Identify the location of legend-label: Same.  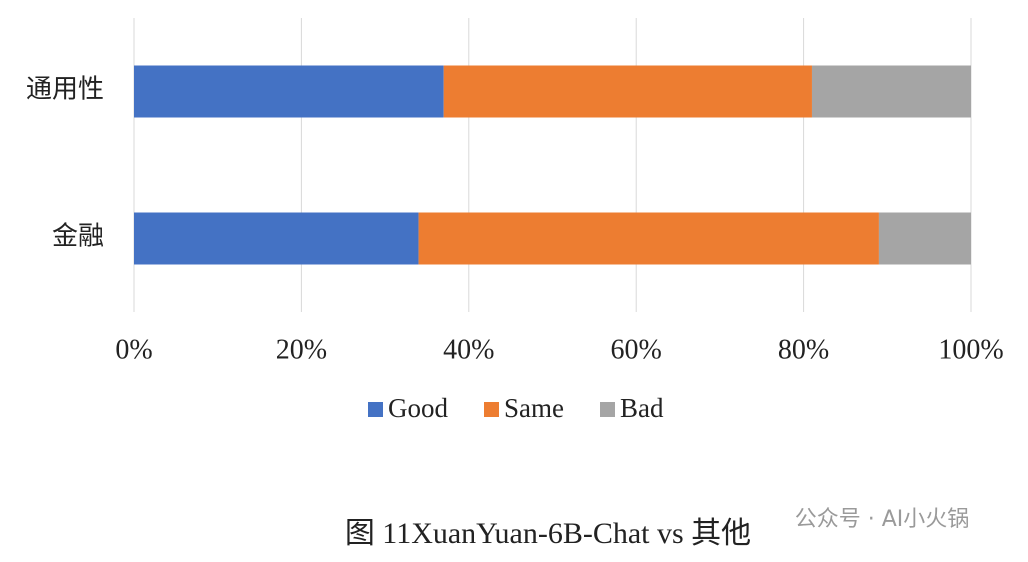
(534, 408).